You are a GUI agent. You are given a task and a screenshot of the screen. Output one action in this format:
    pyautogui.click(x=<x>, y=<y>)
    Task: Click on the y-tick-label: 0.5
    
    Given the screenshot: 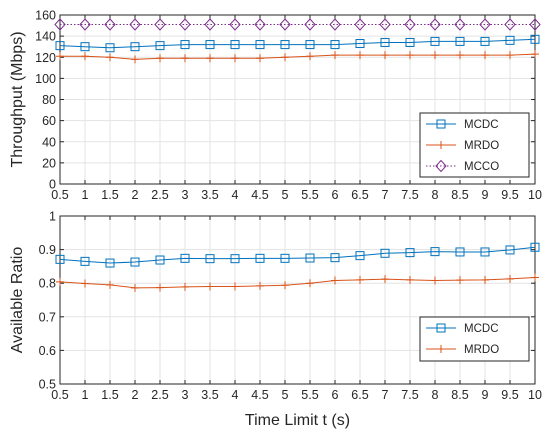 What is the action you would take?
    pyautogui.click(x=47, y=385)
    